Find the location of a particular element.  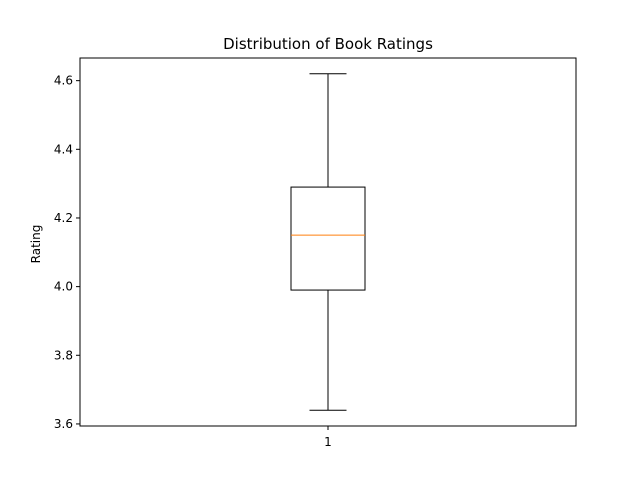

y-axis-ticks: 3.6 3.8 4.0 4.2 4.4 4.6 is located at coordinates (67, 252).